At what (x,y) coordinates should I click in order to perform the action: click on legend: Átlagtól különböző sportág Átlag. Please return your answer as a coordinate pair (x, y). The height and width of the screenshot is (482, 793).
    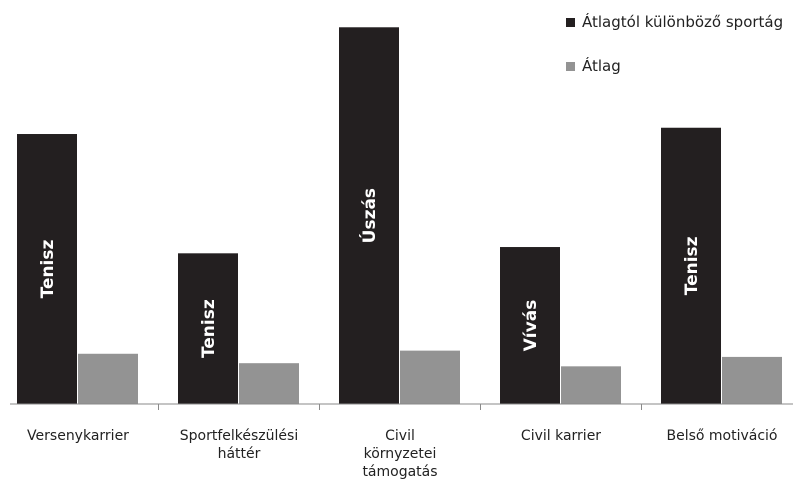
    Looking at the image, I should click on (674, 56).